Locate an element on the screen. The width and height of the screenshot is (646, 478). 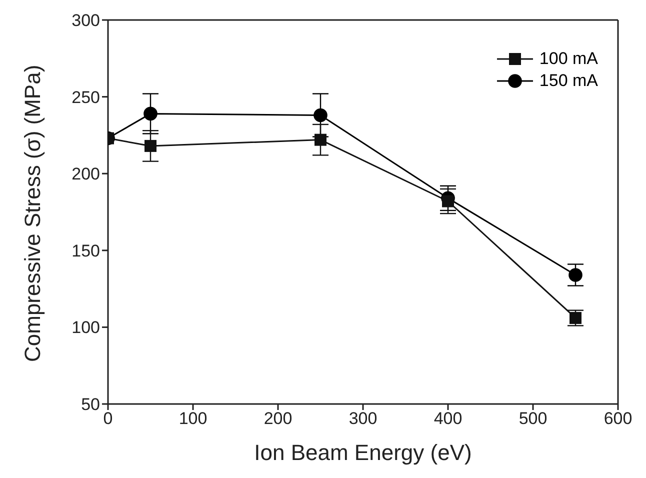
y-tick-label: 200 is located at coordinates (86, 174).